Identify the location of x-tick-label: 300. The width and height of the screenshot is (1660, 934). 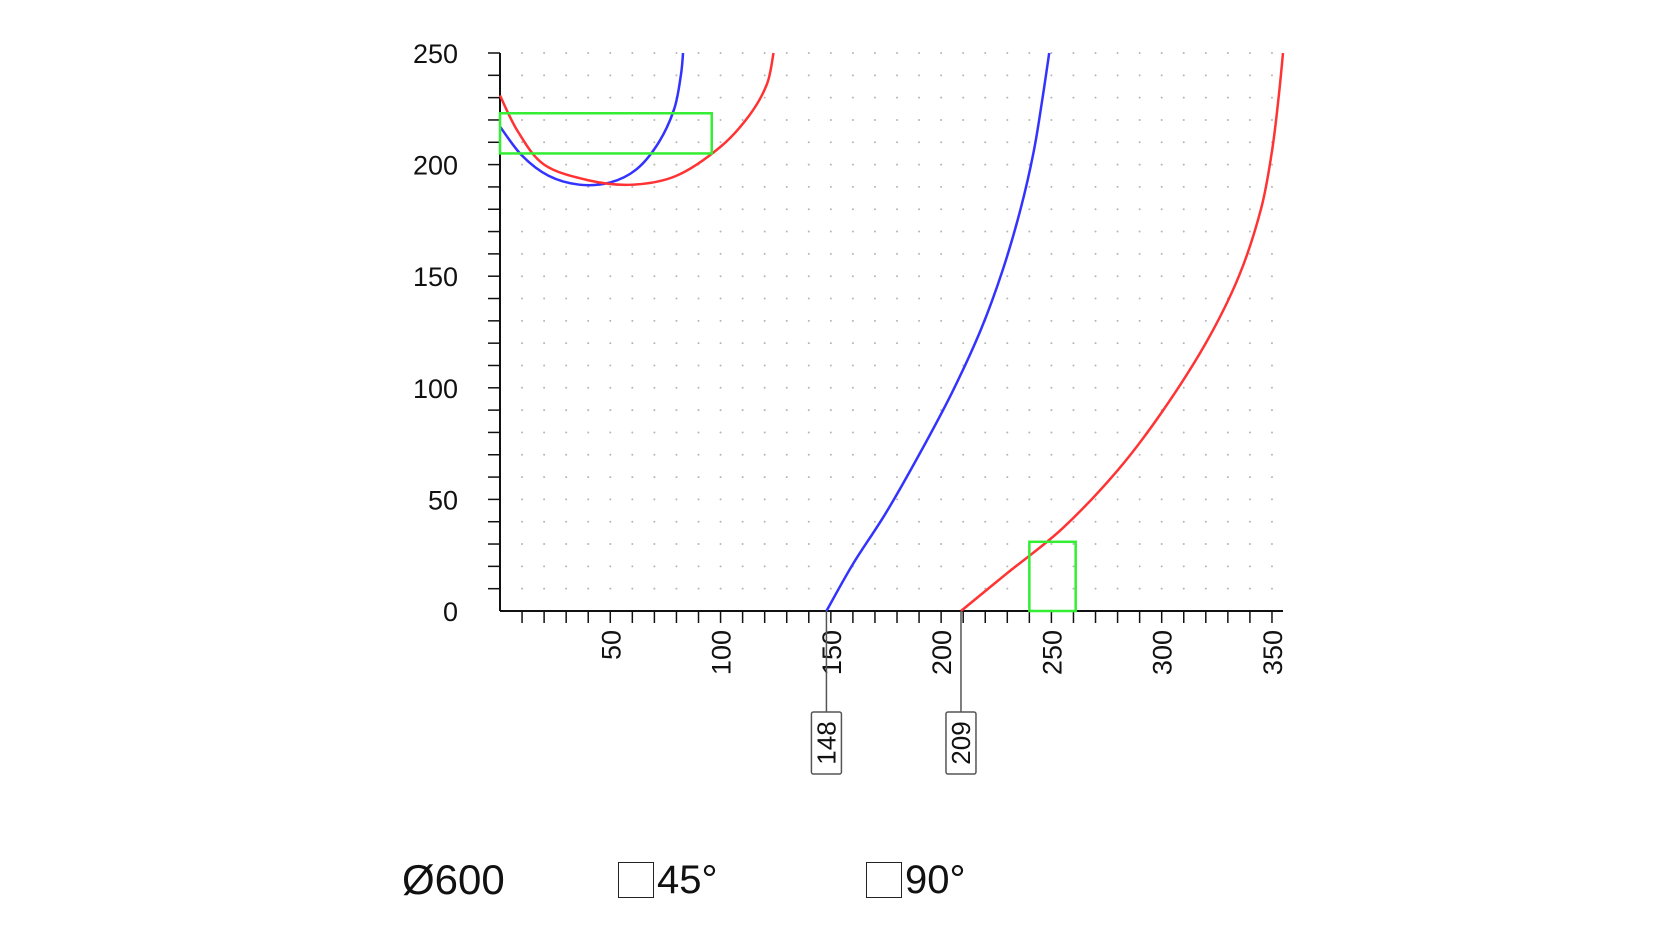
(1163, 652).